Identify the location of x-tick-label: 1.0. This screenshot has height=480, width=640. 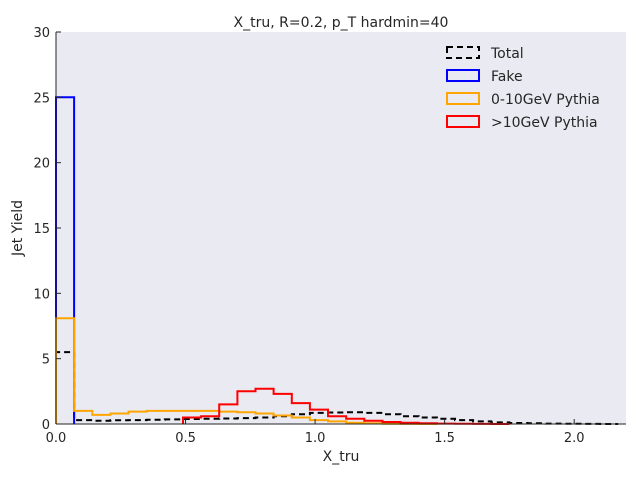
(315, 438).